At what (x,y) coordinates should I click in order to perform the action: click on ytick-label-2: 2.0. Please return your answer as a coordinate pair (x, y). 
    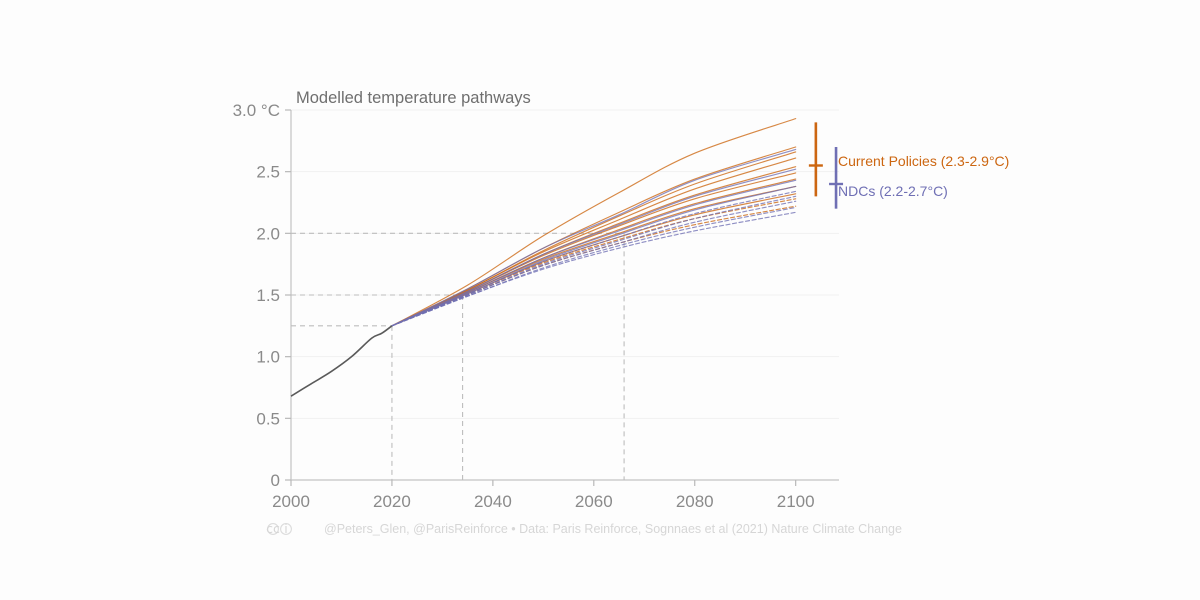
    Looking at the image, I should click on (268, 233).